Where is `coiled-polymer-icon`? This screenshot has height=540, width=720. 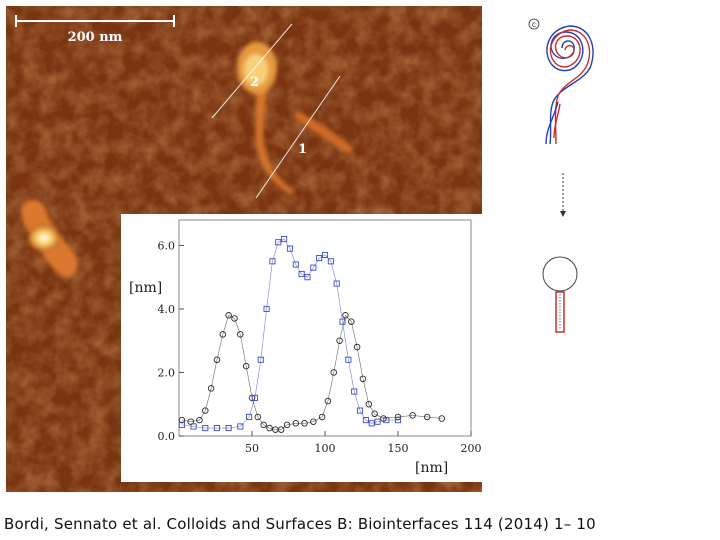 coiled-polymer-icon is located at coordinates (569, 85).